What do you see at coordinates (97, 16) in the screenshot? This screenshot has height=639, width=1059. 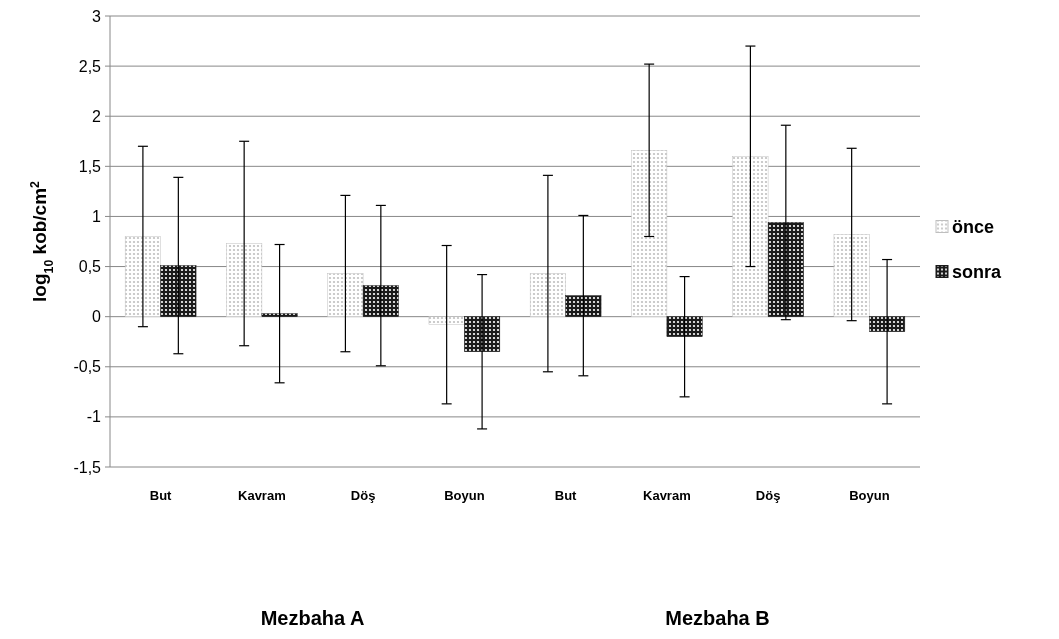 I see `y-tick-label: 3` at bounding box center [97, 16].